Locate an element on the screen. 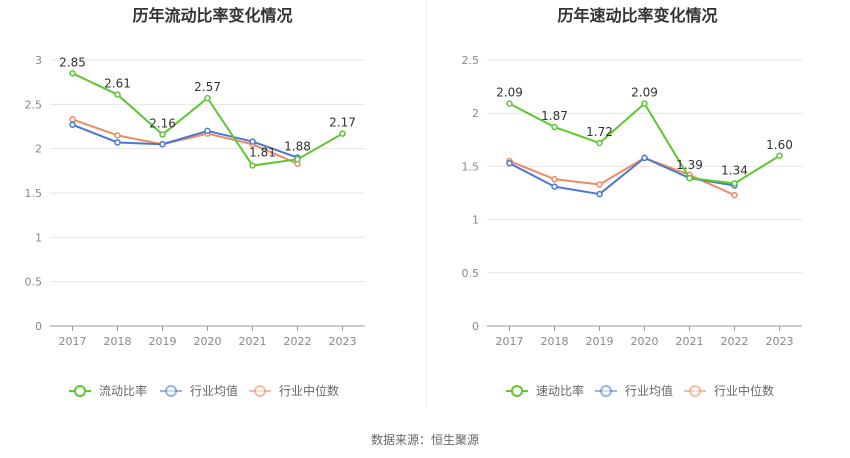  data-label: 2.57 is located at coordinates (207, 87).